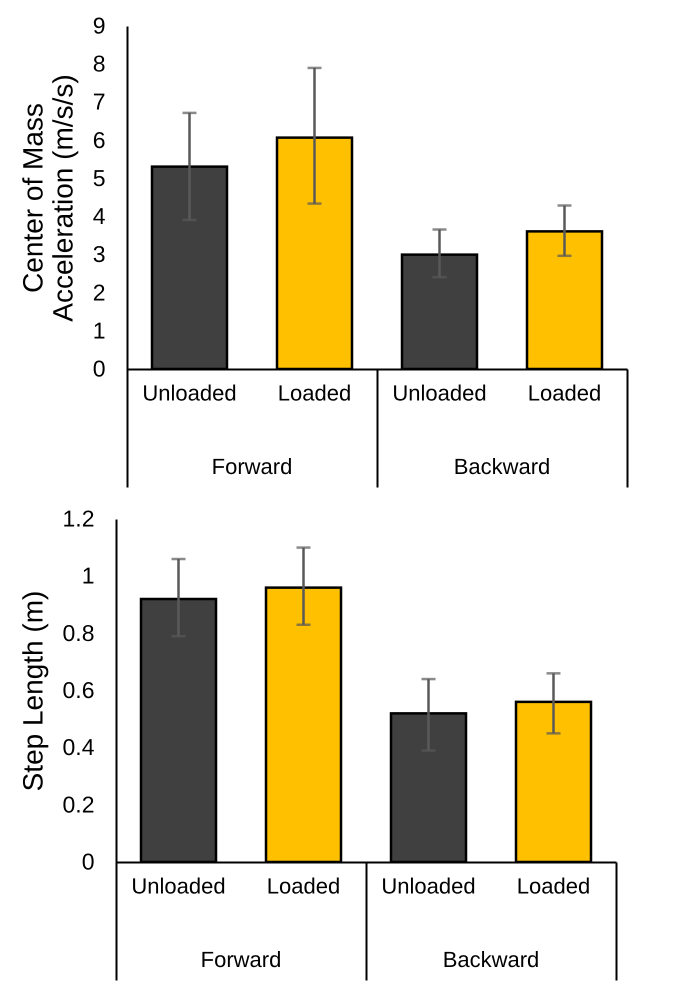 The height and width of the screenshot is (989, 674). What do you see at coordinates (78, 747) in the screenshot?
I see `y-tick-label: 0.4` at bounding box center [78, 747].